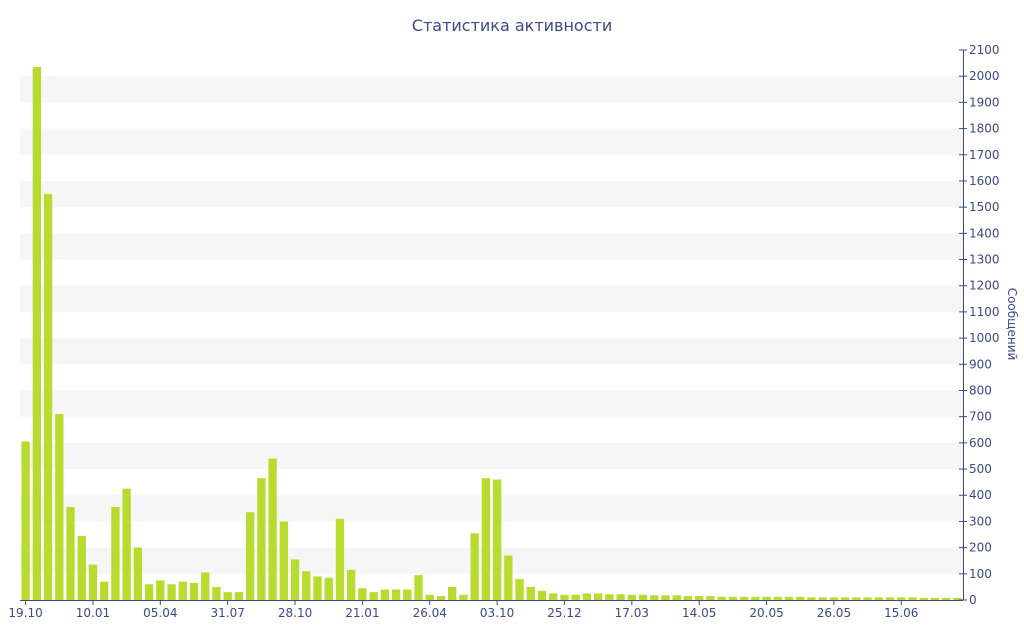 Image resolution: width=1024 pixels, height=640 pixels. What do you see at coordinates (93, 613) in the screenshot?
I see `x-tick-label: 10.01` at bounding box center [93, 613].